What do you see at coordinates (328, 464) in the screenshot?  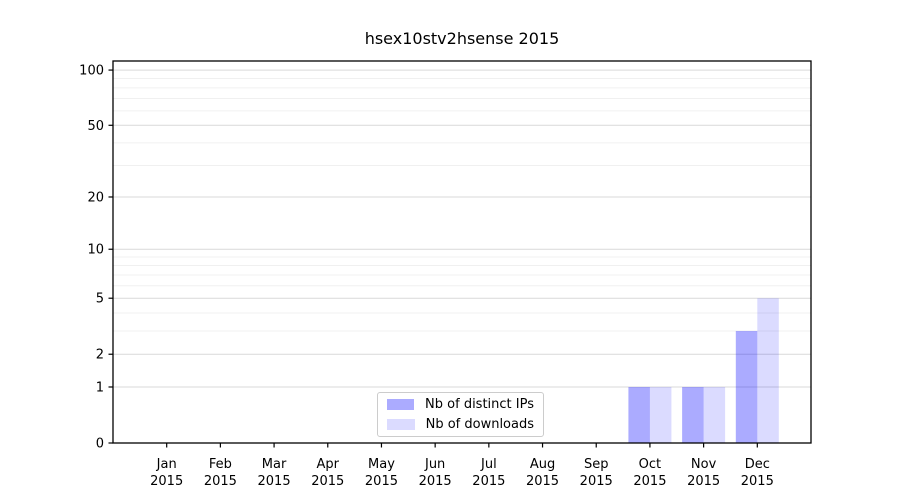 I see `x-tick-label-month: Apr` at bounding box center [328, 464].